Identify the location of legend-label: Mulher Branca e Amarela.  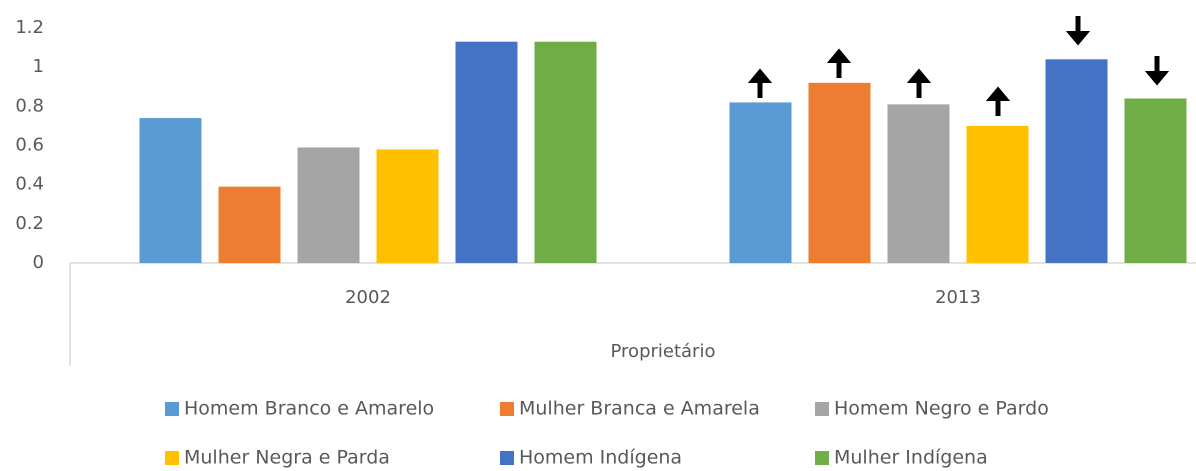
(639, 409).